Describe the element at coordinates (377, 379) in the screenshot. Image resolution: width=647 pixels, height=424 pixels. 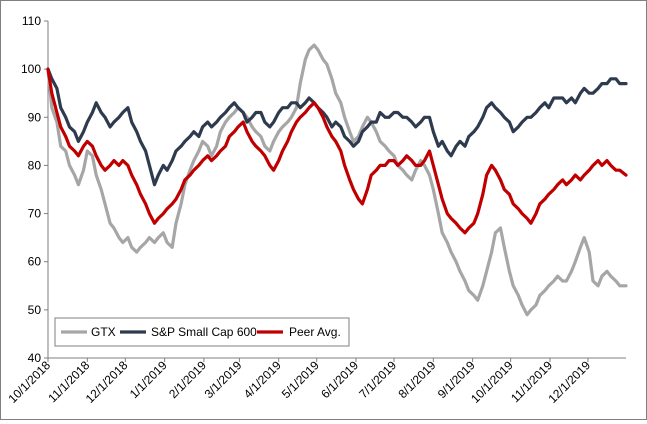
I see `x-tick-label: 7/1/2019` at that location.